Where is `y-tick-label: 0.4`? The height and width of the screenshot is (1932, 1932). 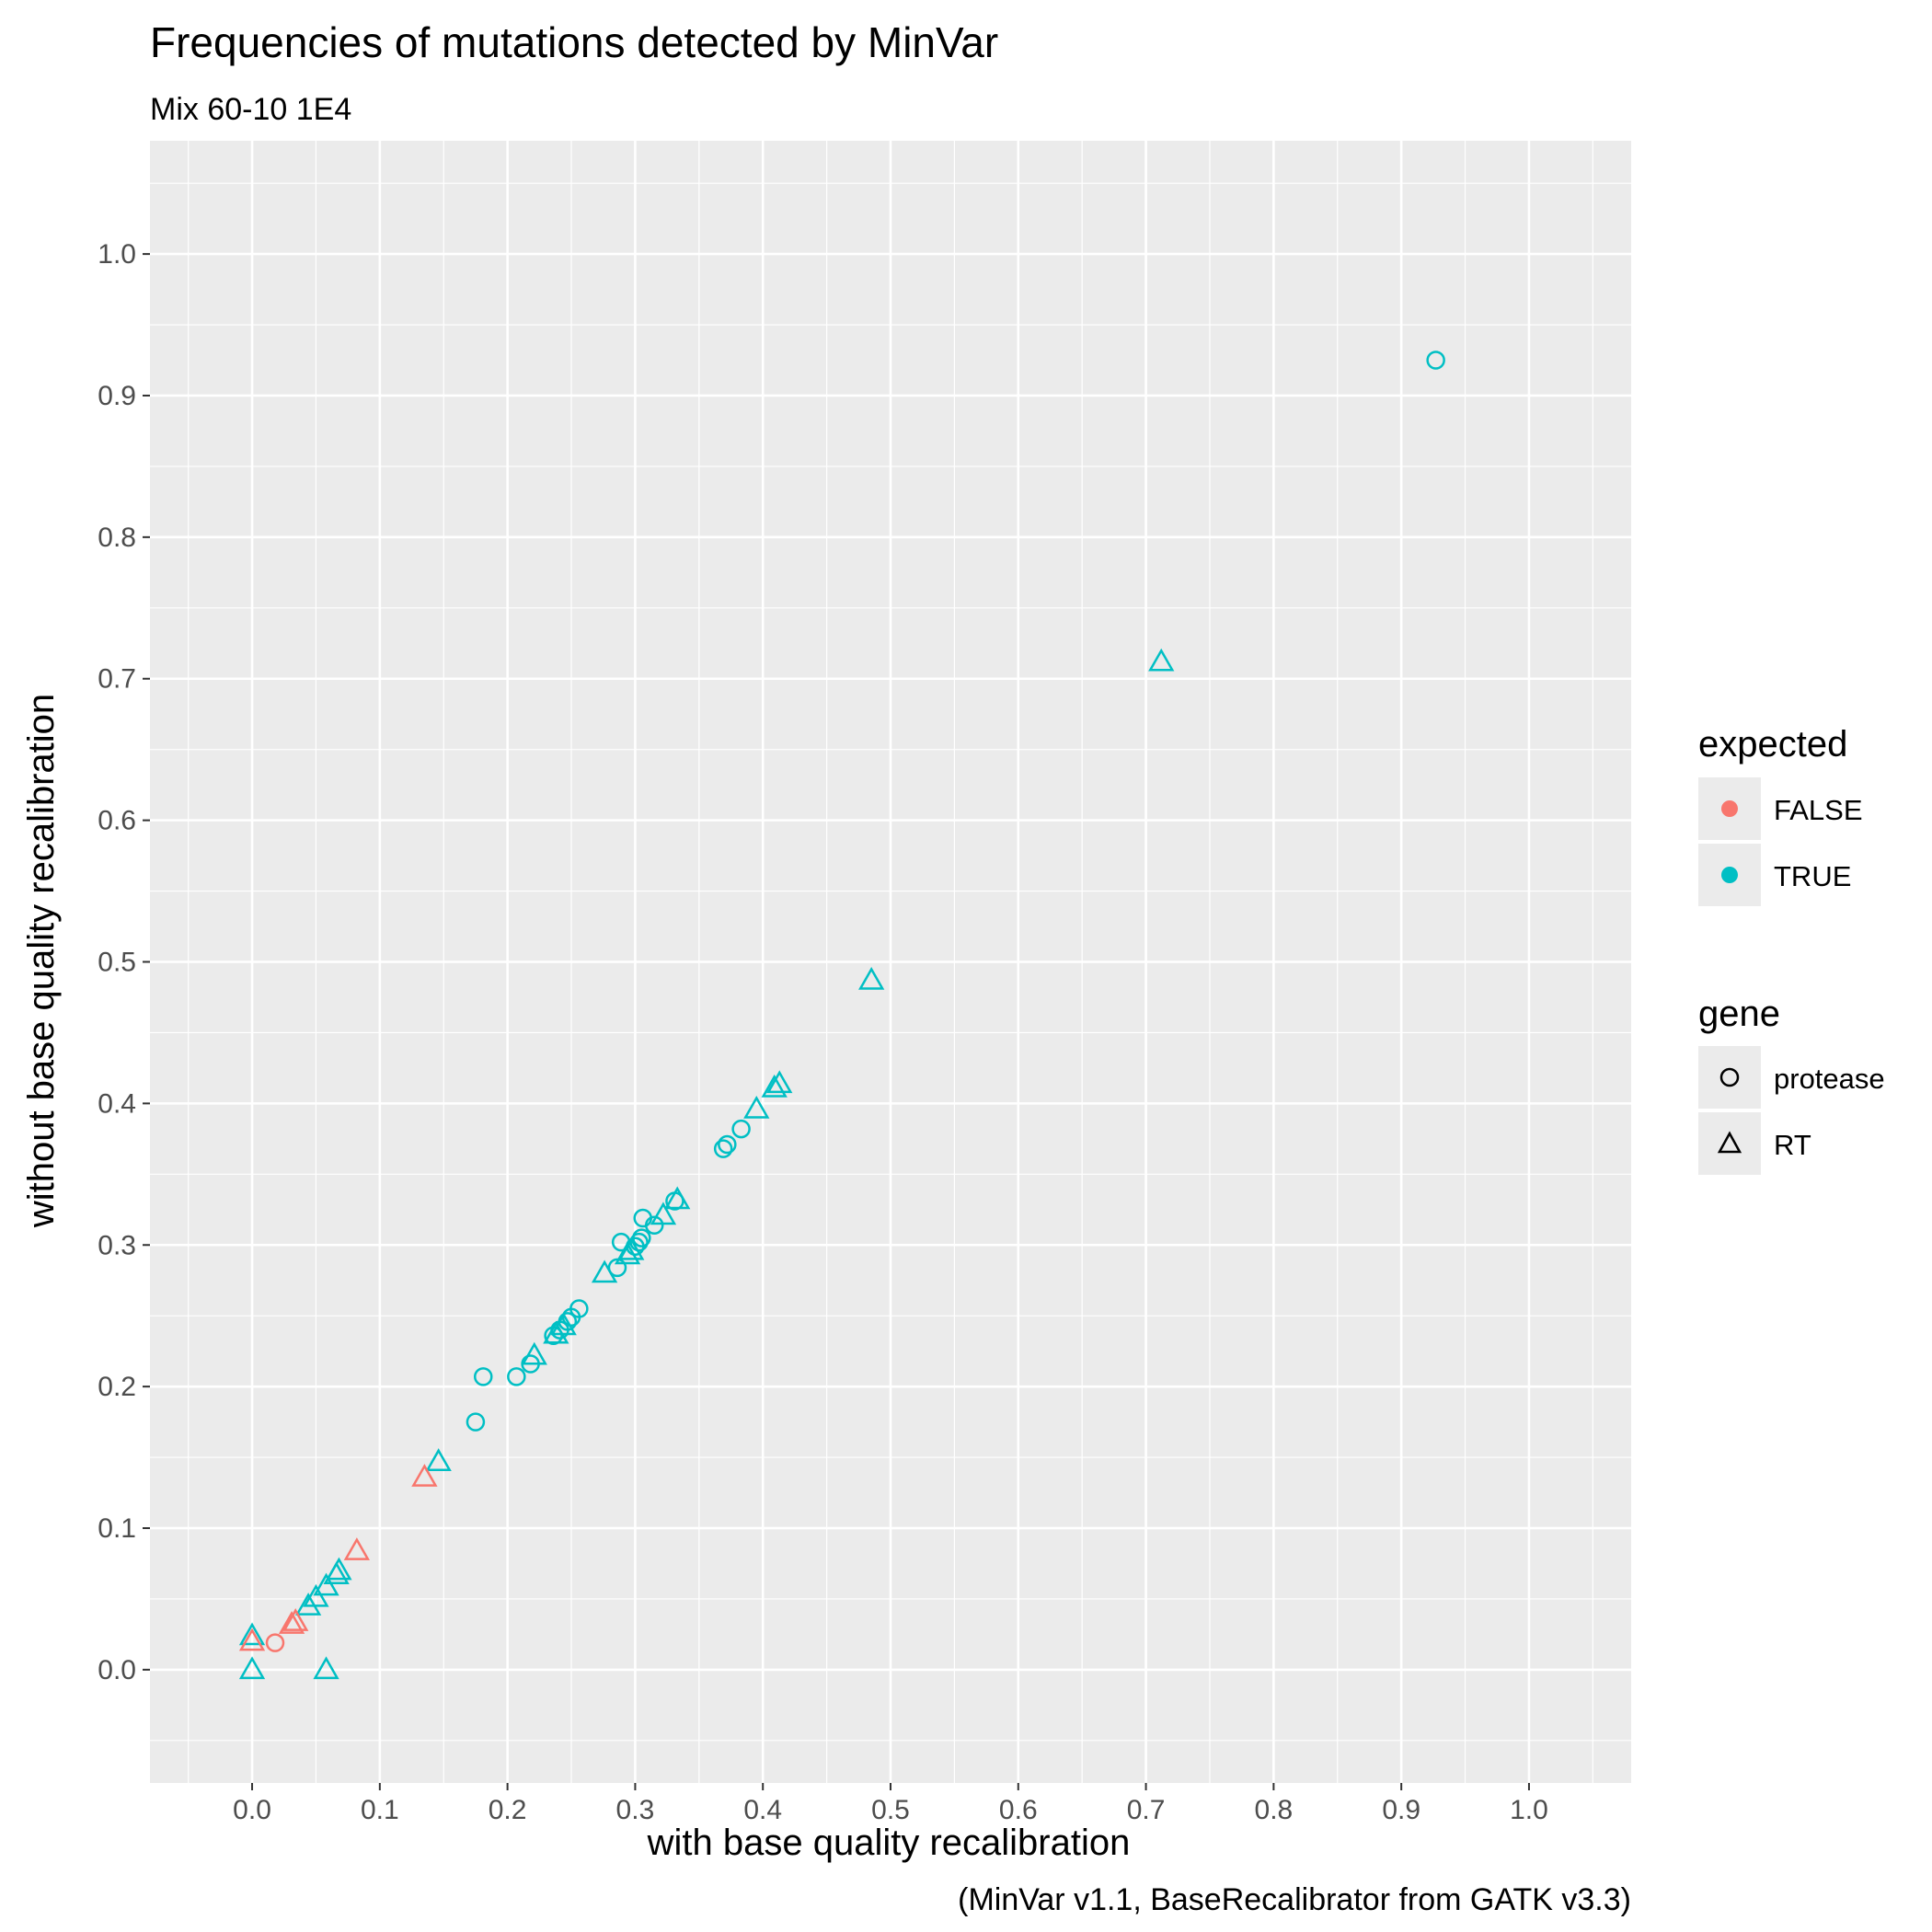
y-tick-label: 0.4 is located at coordinates (117, 1103).